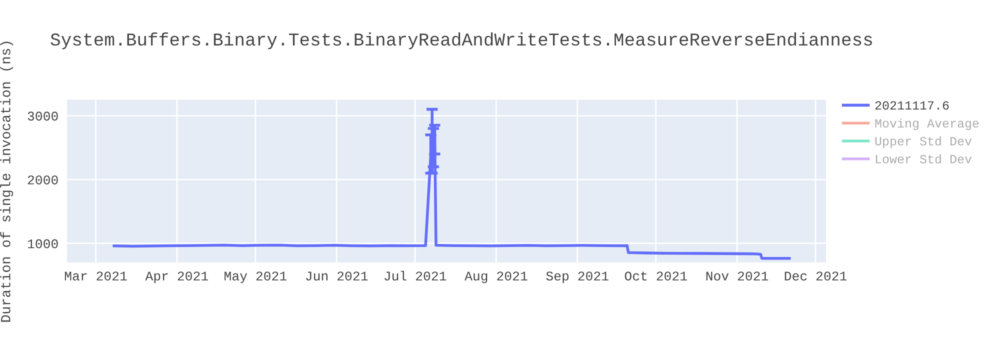 The width and height of the screenshot is (1000, 350). What do you see at coordinates (176, 278) in the screenshot?
I see `x-tick-label: Apr 2021` at bounding box center [176, 278].